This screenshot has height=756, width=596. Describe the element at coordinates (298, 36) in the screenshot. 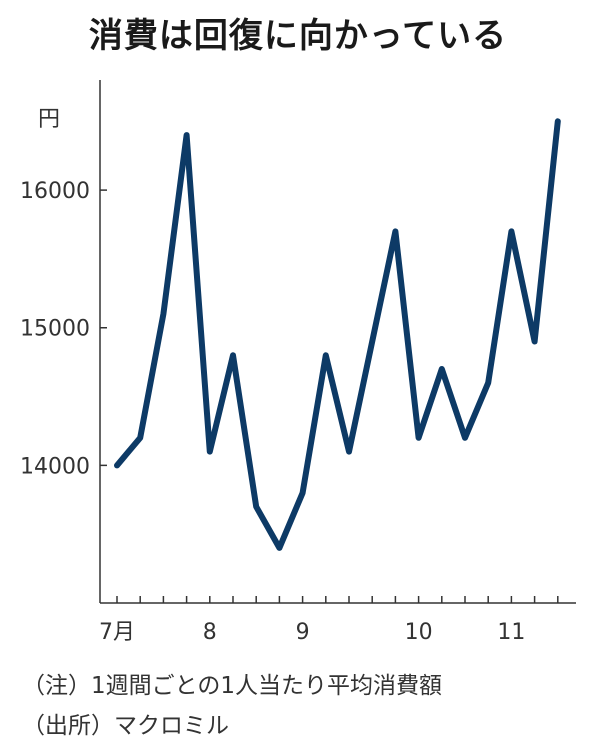

I see `chart-title: 消費は回復に向かっている` at that location.